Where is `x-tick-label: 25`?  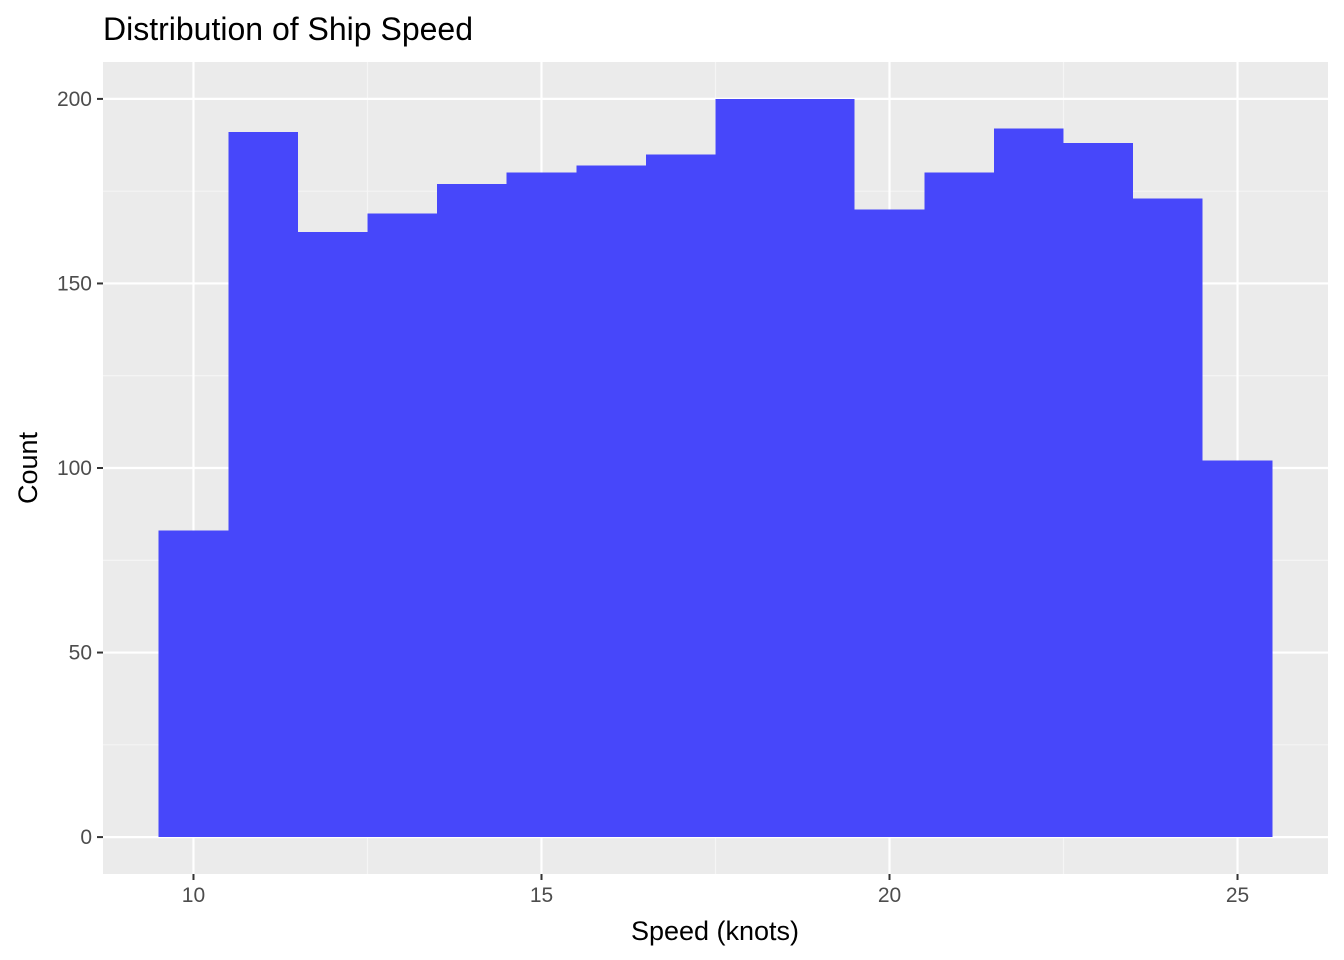 x-tick-label: 25 is located at coordinates (1237, 895).